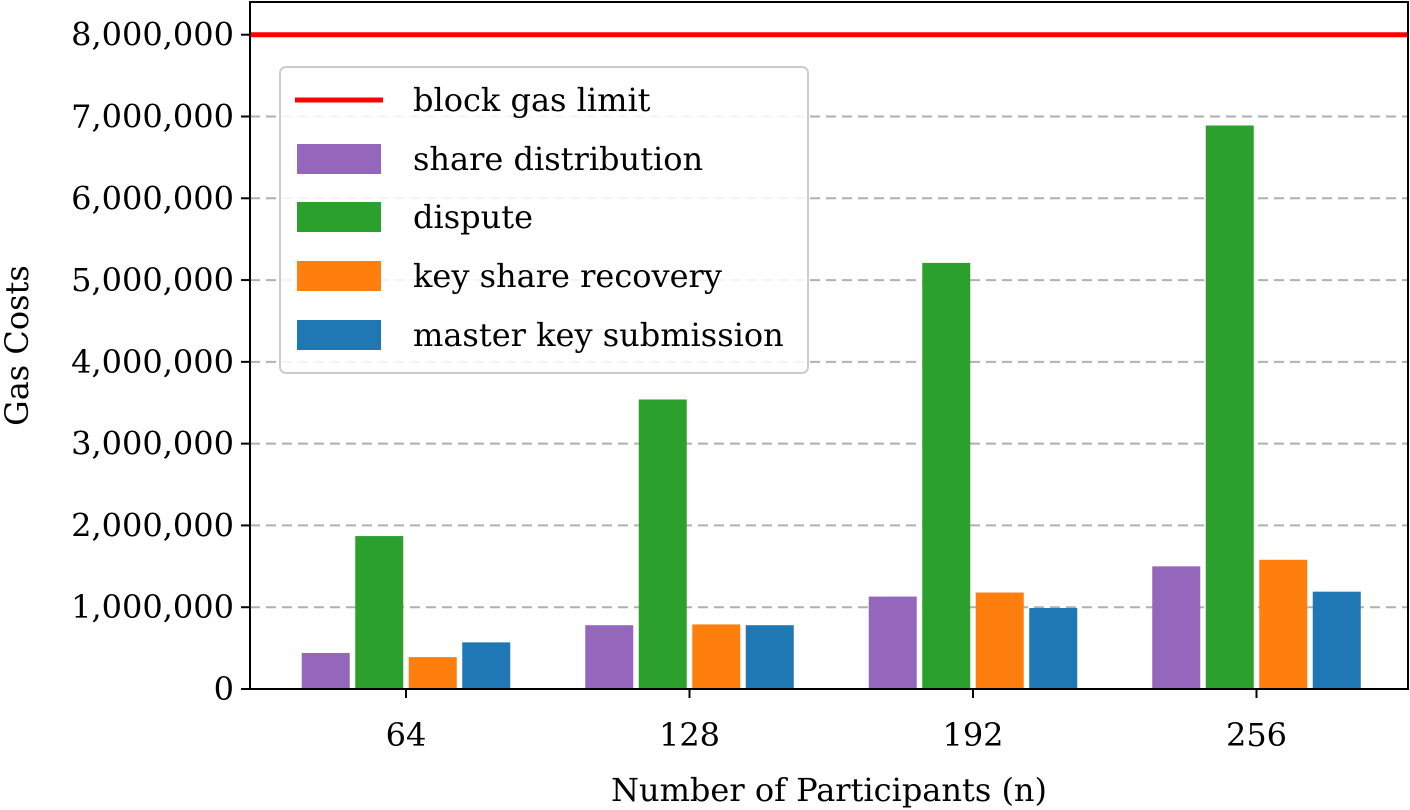 The height and width of the screenshot is (810, 1410). What do you see at coordinates (152, 362) in the screenshot?
I see `y-tick-label: 4,000,000` at bounding box center [152, 362].